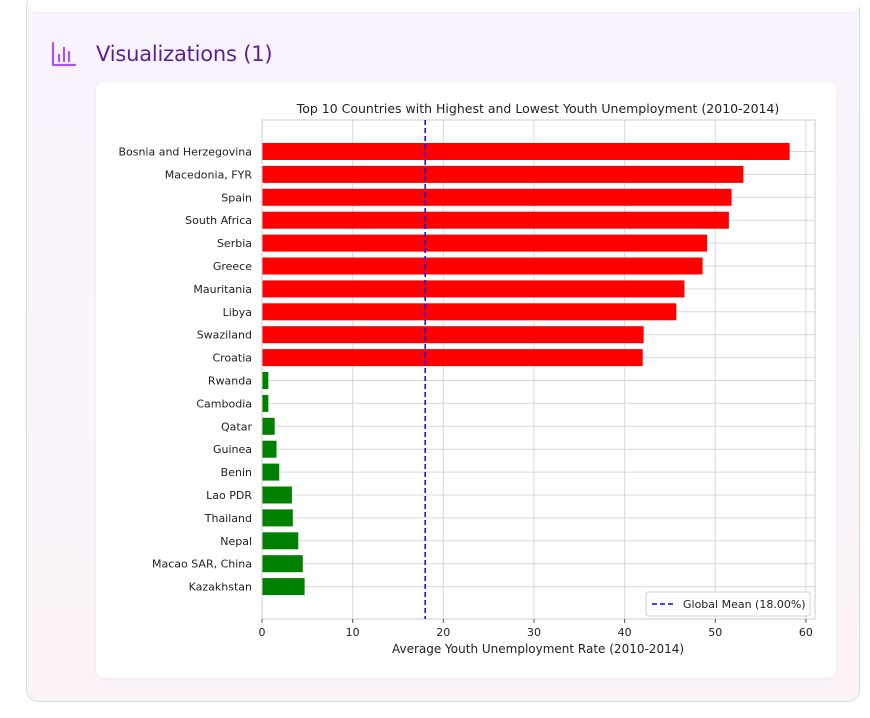 The width and height of the screenshot is (870, 718). I want to click on y-tick-label: Greece, so click(232, 266).